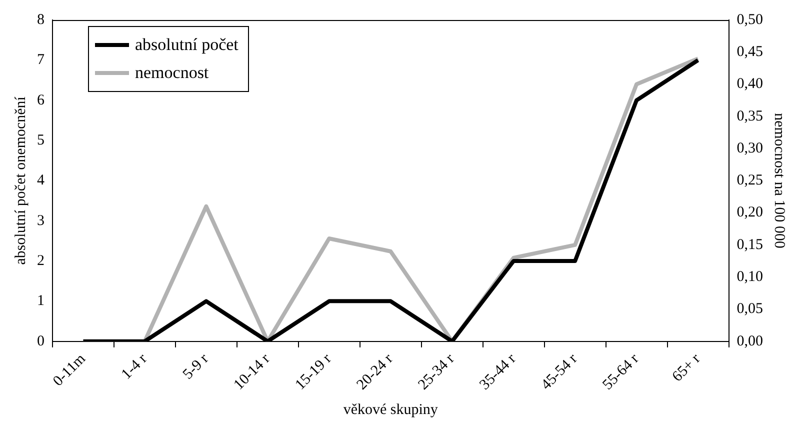  Describe the element at coordinates (40, 140) in the screenshot. I see `y-tick-label: 5` at that location.